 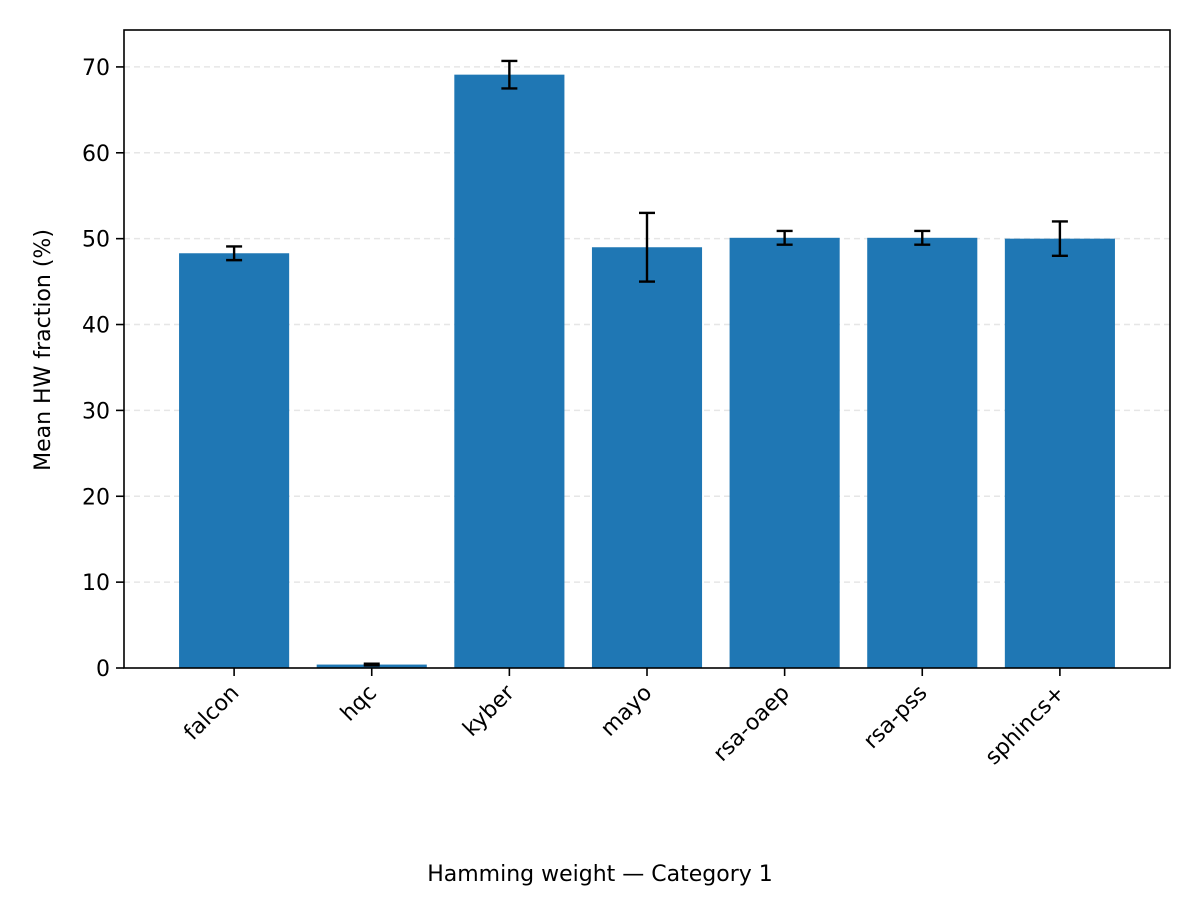 I want to click on y-tick-label: 30, so click(x=96, y=411).